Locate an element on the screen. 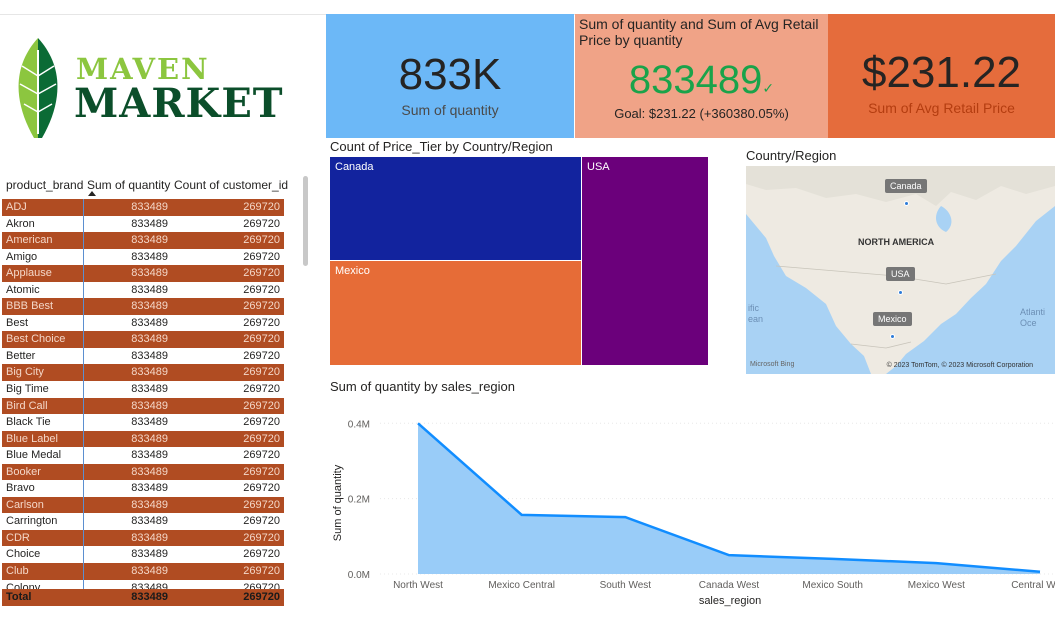 The height and width of the screenshot is (629, 1055). kpi-goal-text: Goal: $231.22 (+360380.05%) is located at coordinates (701, 113).